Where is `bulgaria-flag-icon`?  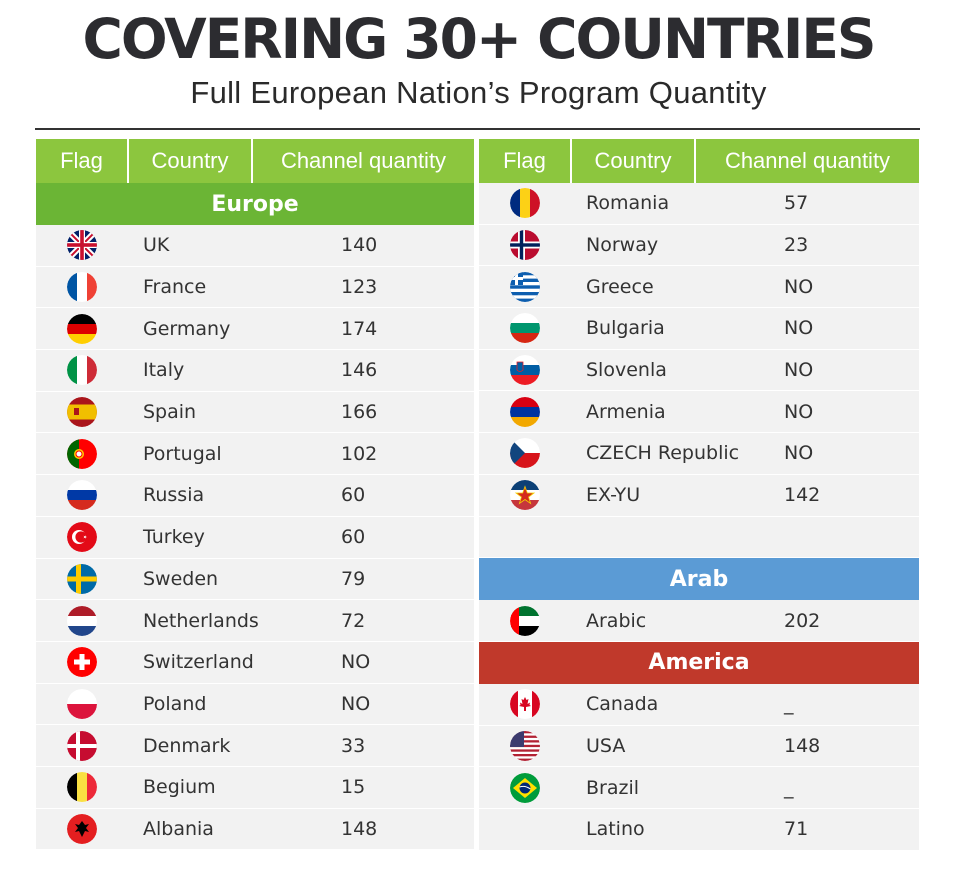 bulgaria-flag-icon is located at coordinates (524, 328).